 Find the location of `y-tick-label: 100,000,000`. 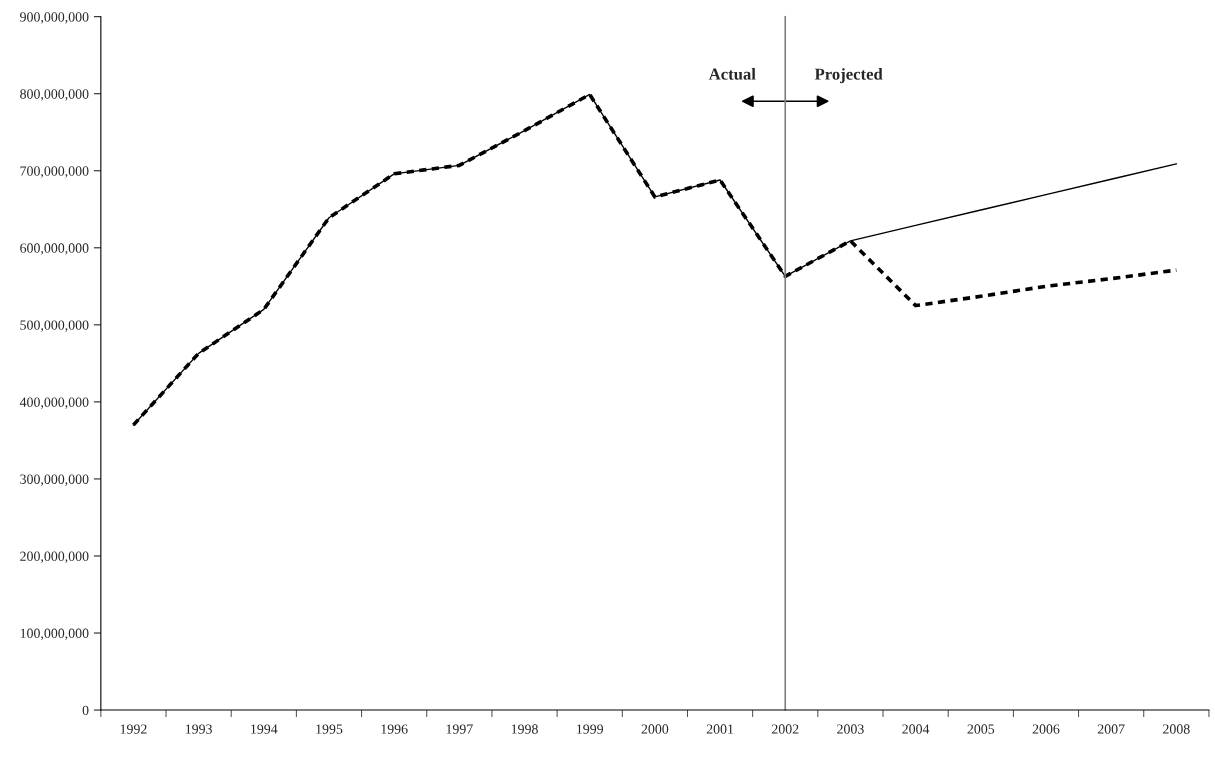

y-tick-label: 100,000,000 is located at coordinates (54, 634).